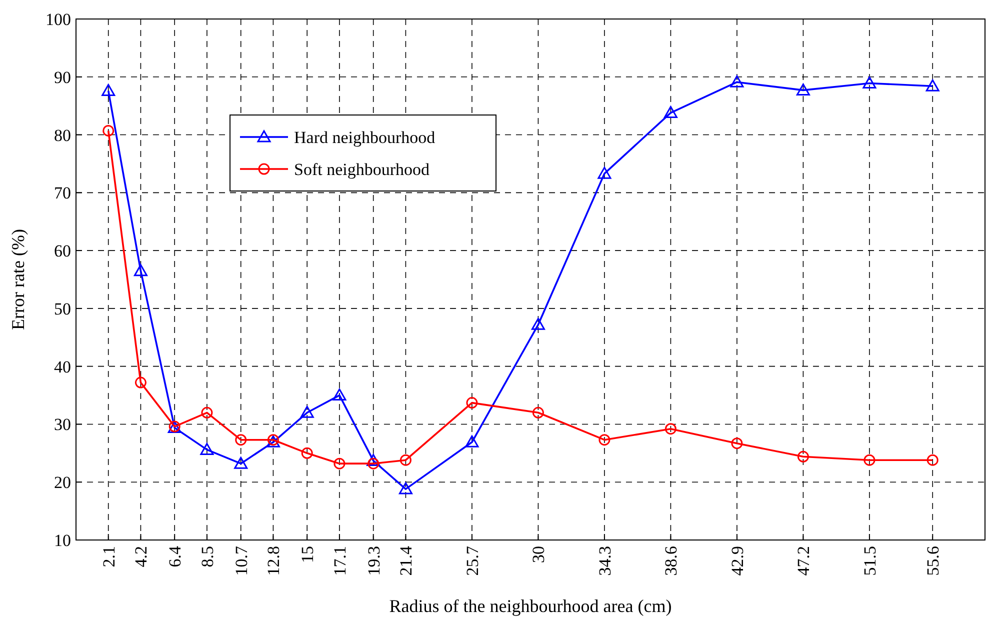 The image size is (987, 617). Describe the element at coordinates (141, 557) in the screenshot. I see `x-tick-label: 4.2` at that location.